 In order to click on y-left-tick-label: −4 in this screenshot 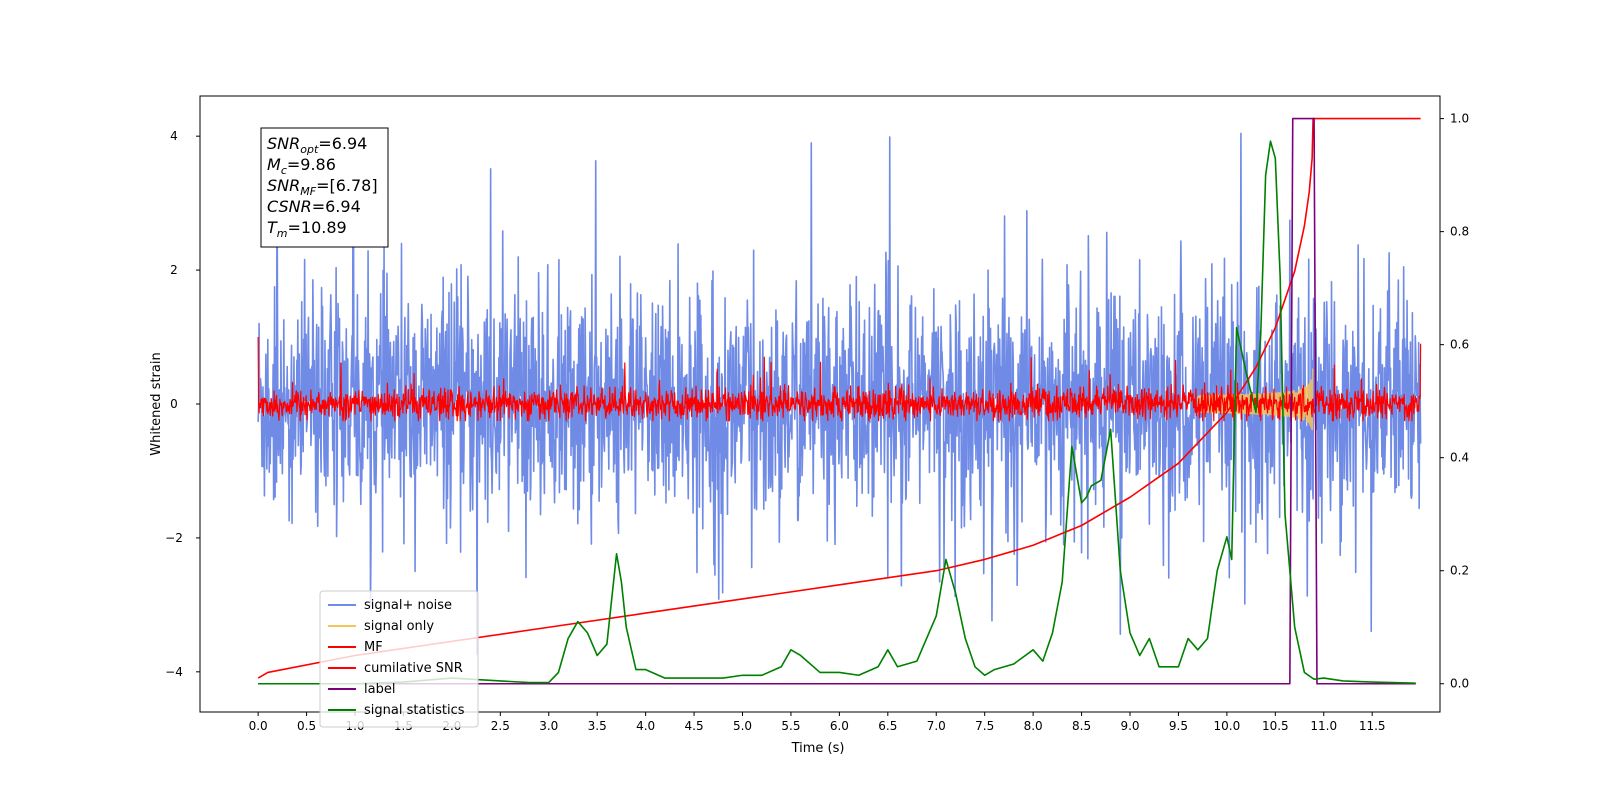, I will do `click(174, 672)`.